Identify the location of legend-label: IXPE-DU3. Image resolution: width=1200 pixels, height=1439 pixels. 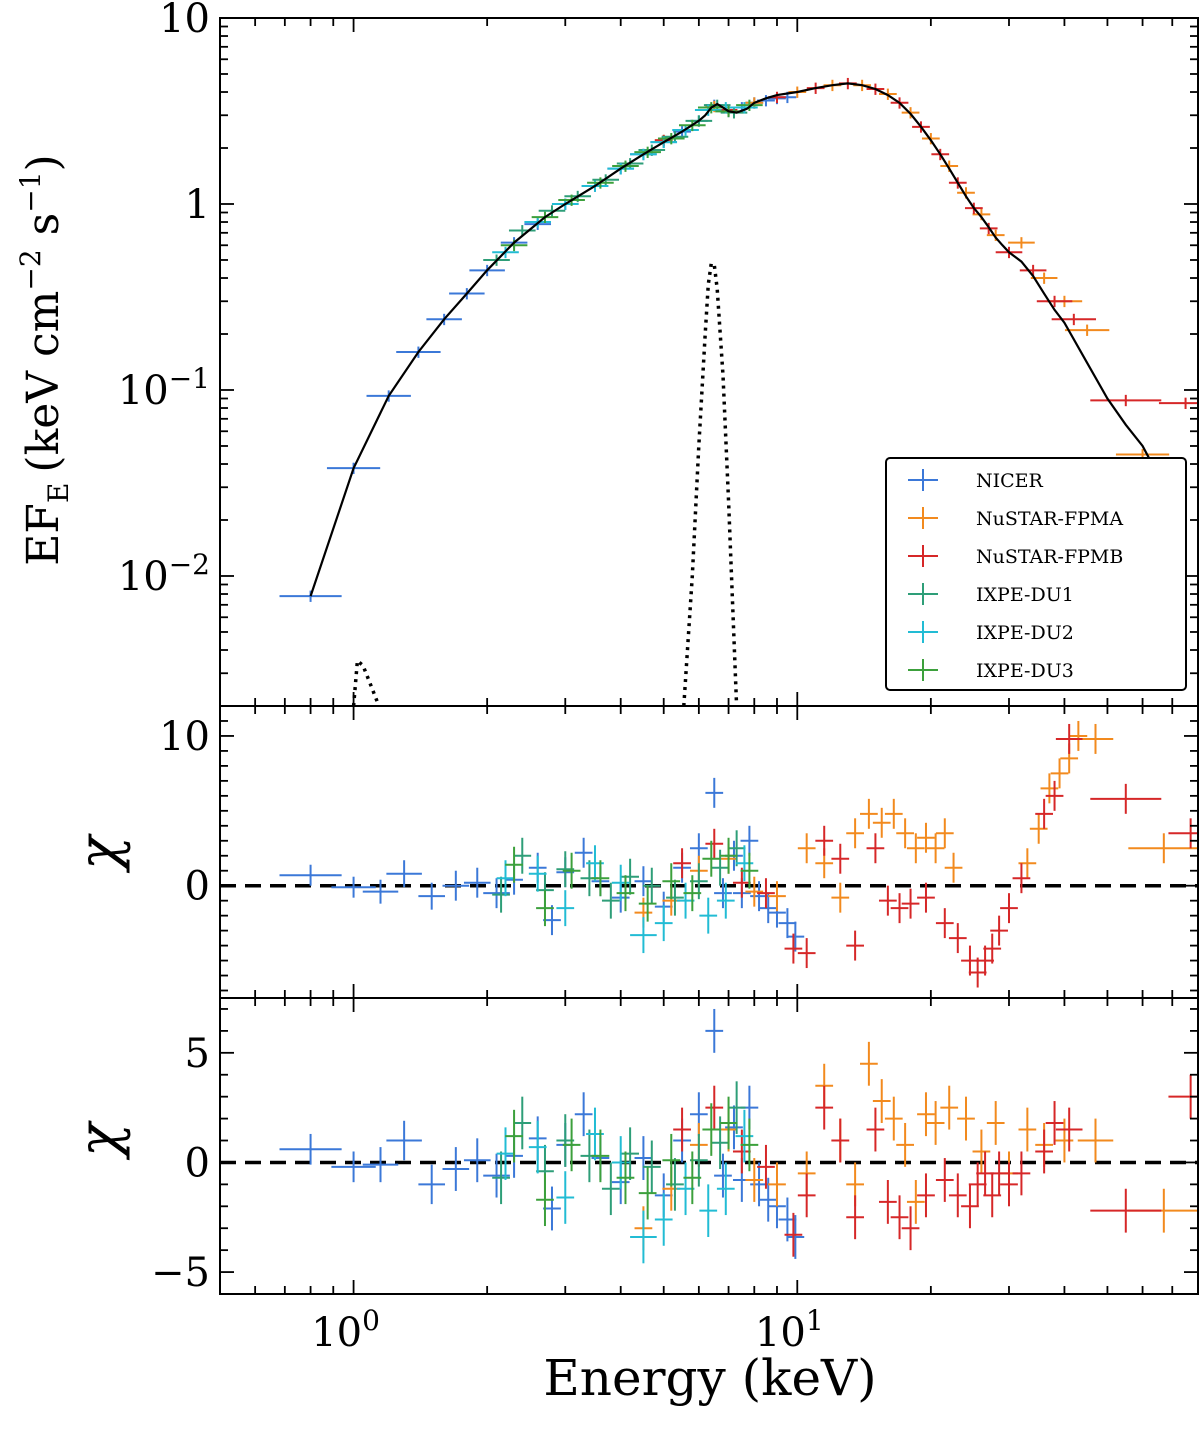
(1025, 671).